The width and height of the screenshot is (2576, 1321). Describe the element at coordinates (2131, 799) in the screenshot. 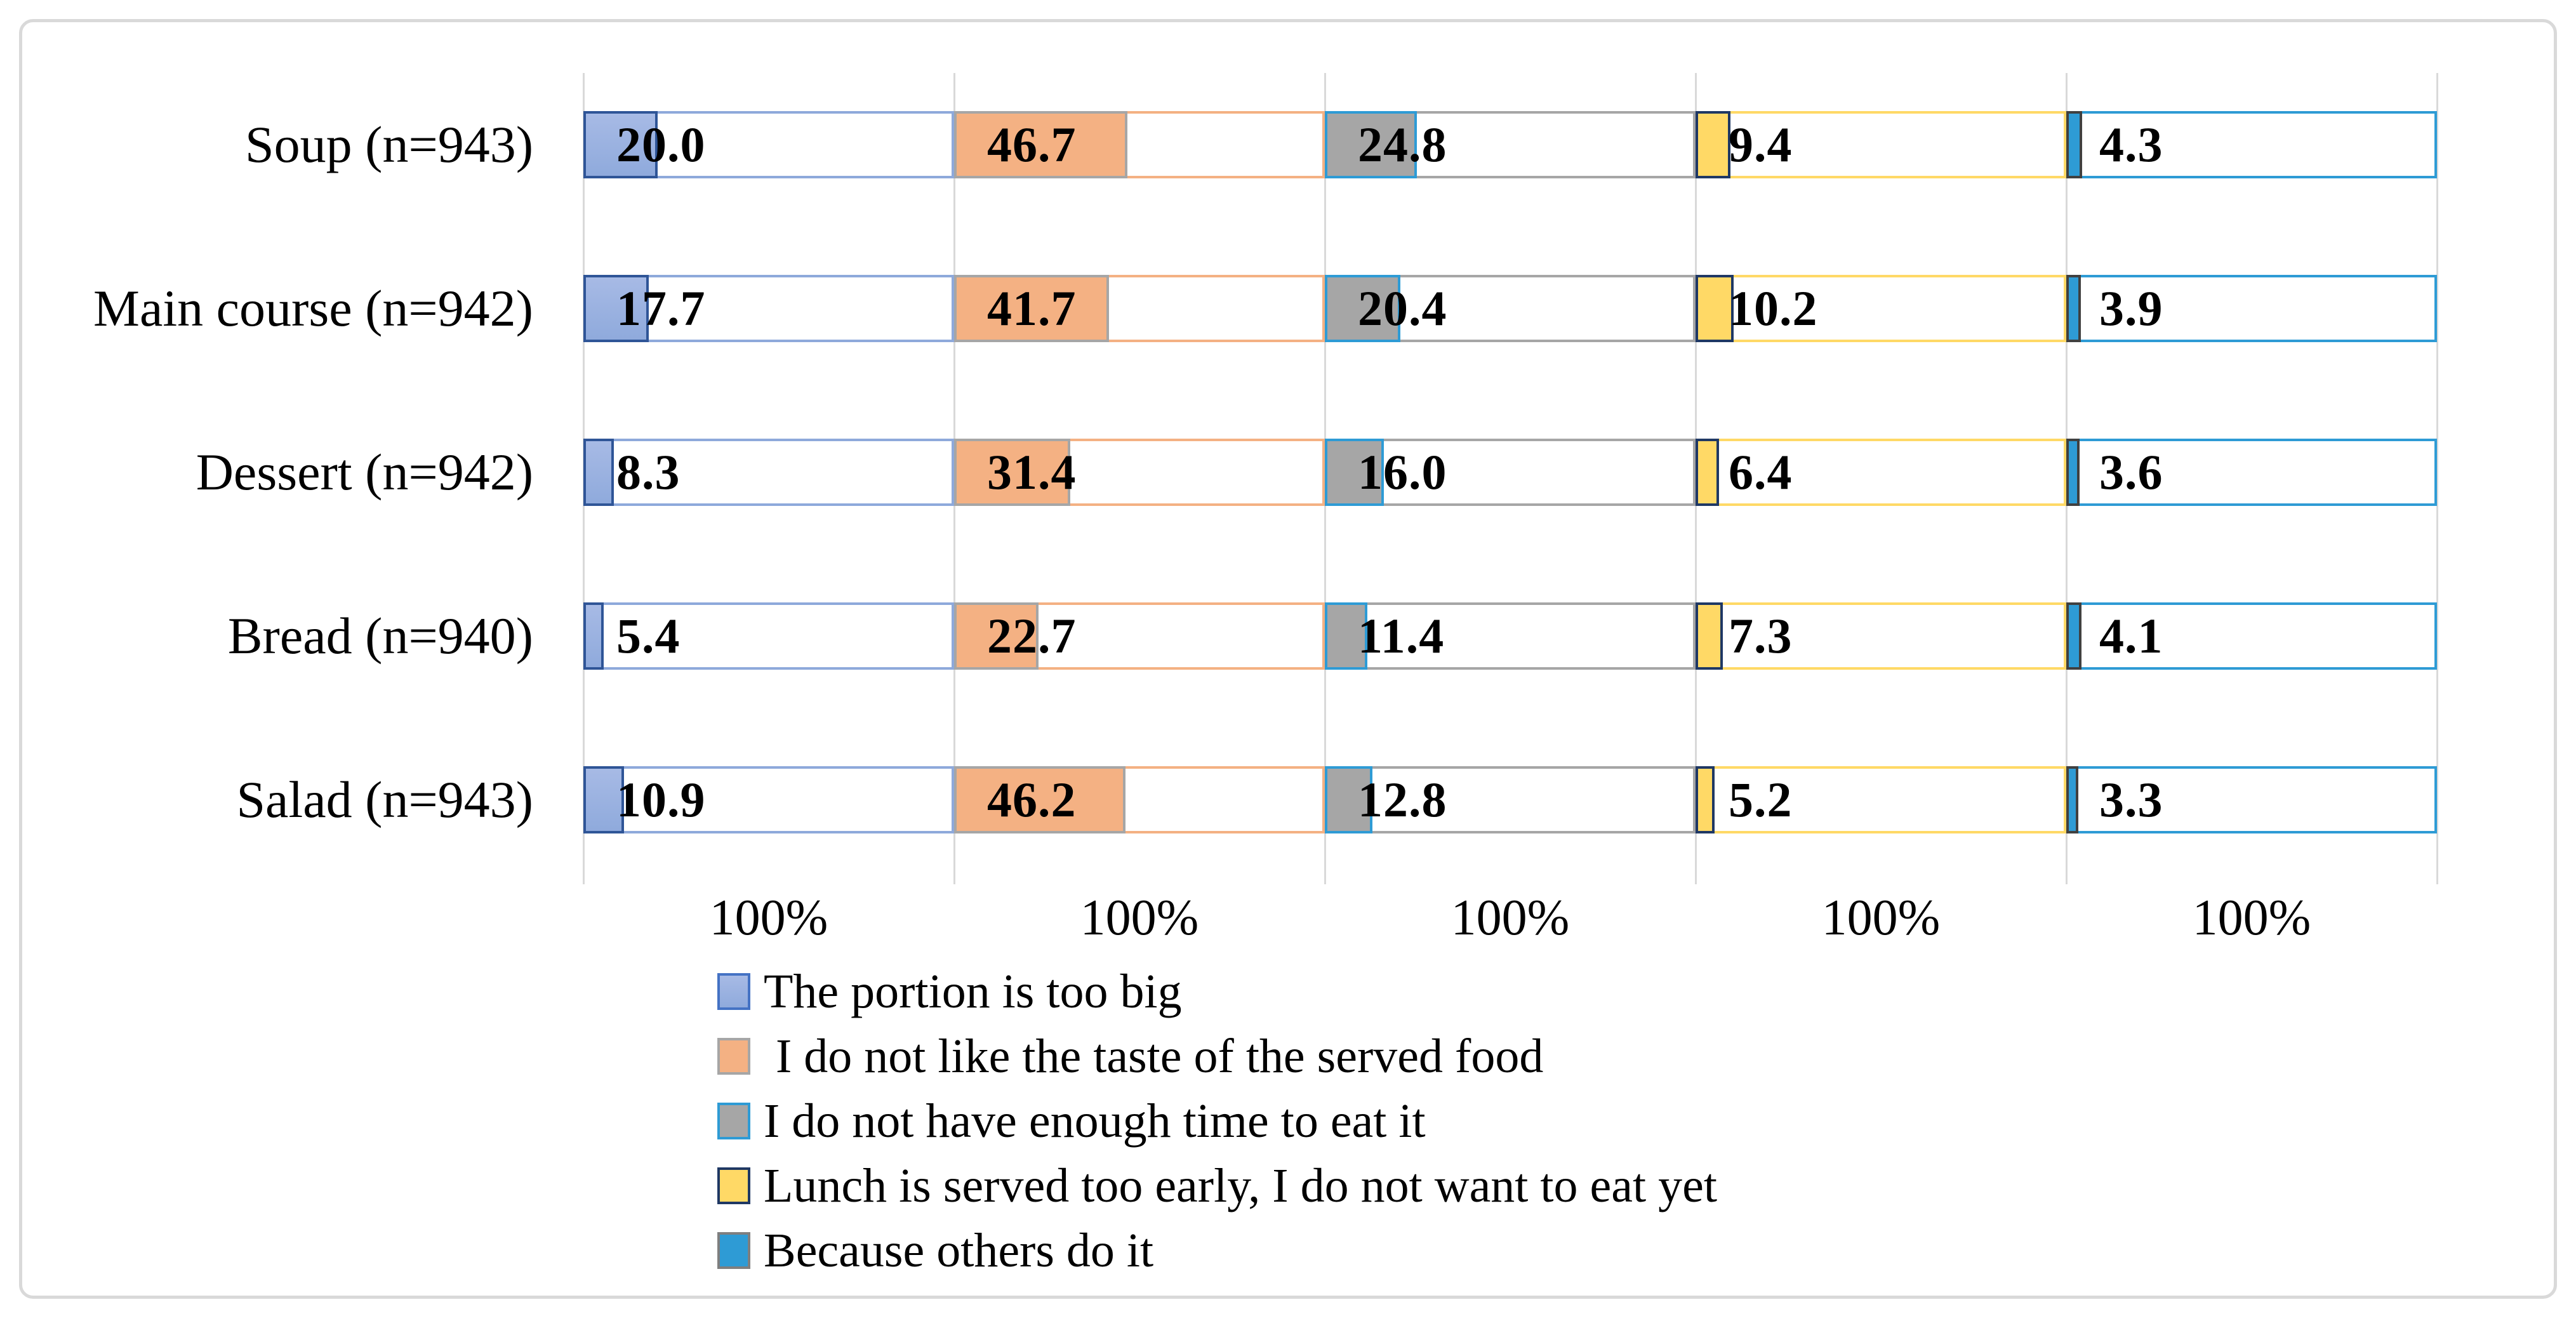

I see `value-label: 3.3` at that location.